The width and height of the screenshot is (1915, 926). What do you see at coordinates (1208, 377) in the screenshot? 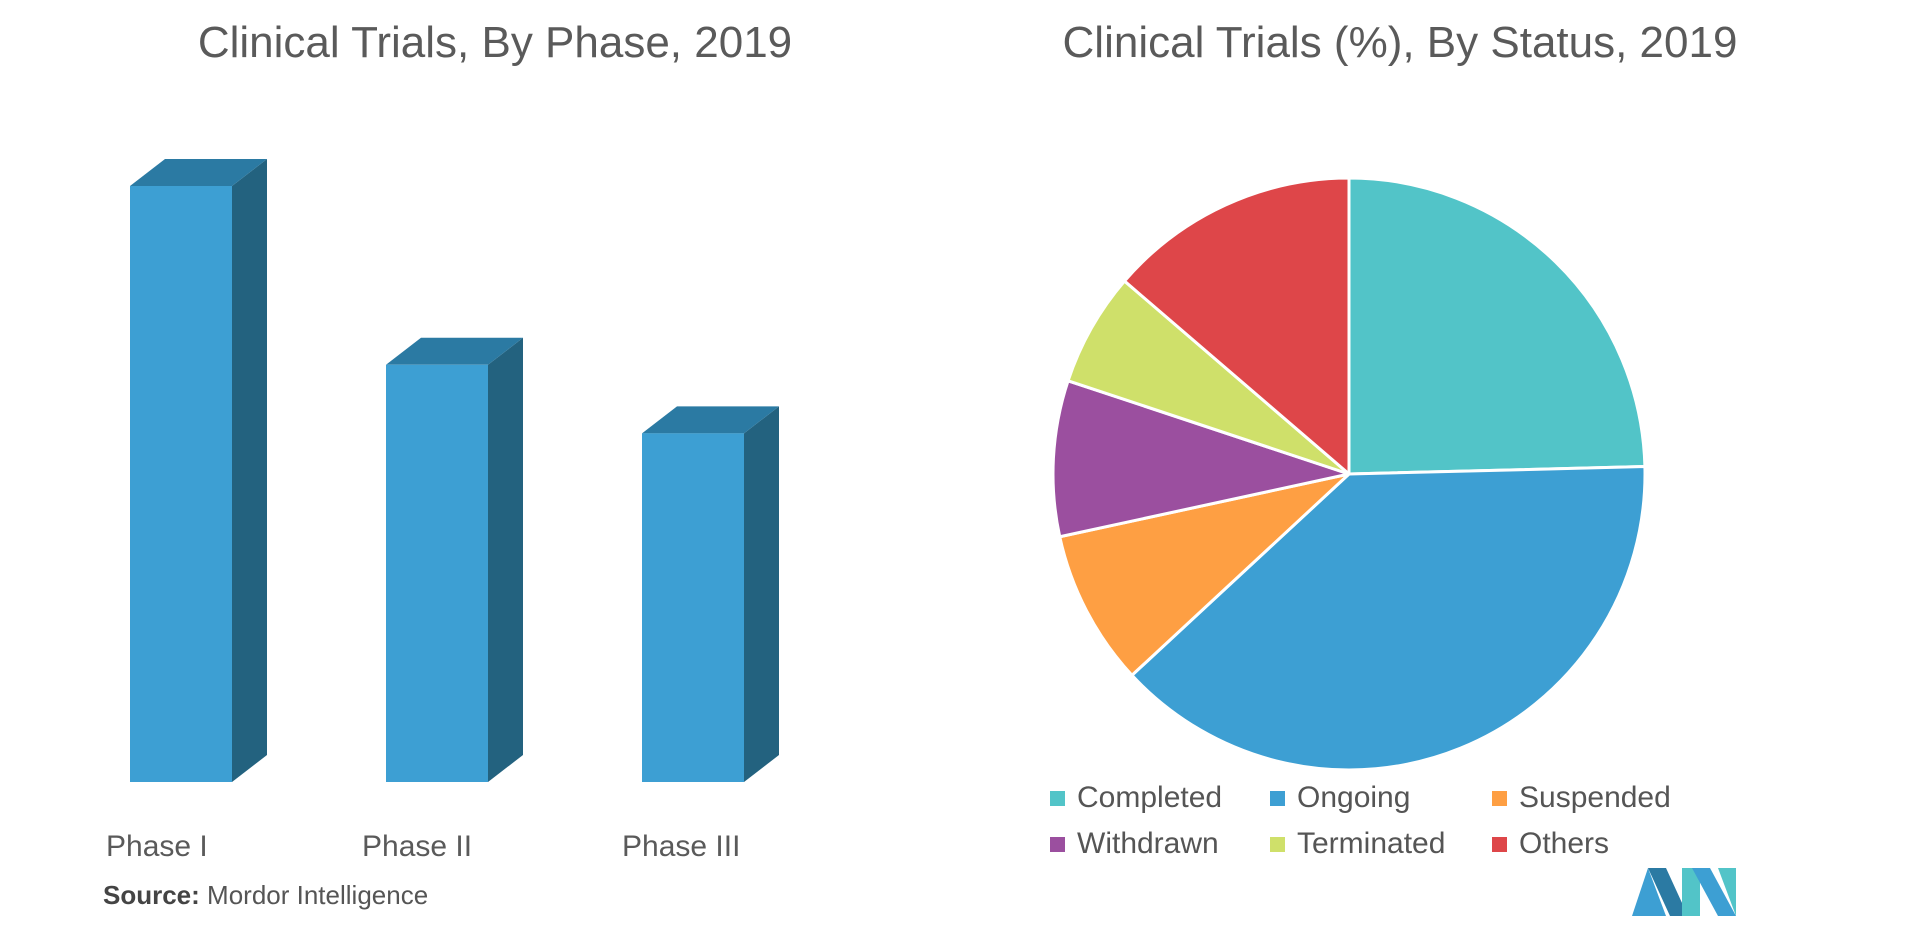
I see `pie-slice-terminated` at bounding box center [1208, 377].